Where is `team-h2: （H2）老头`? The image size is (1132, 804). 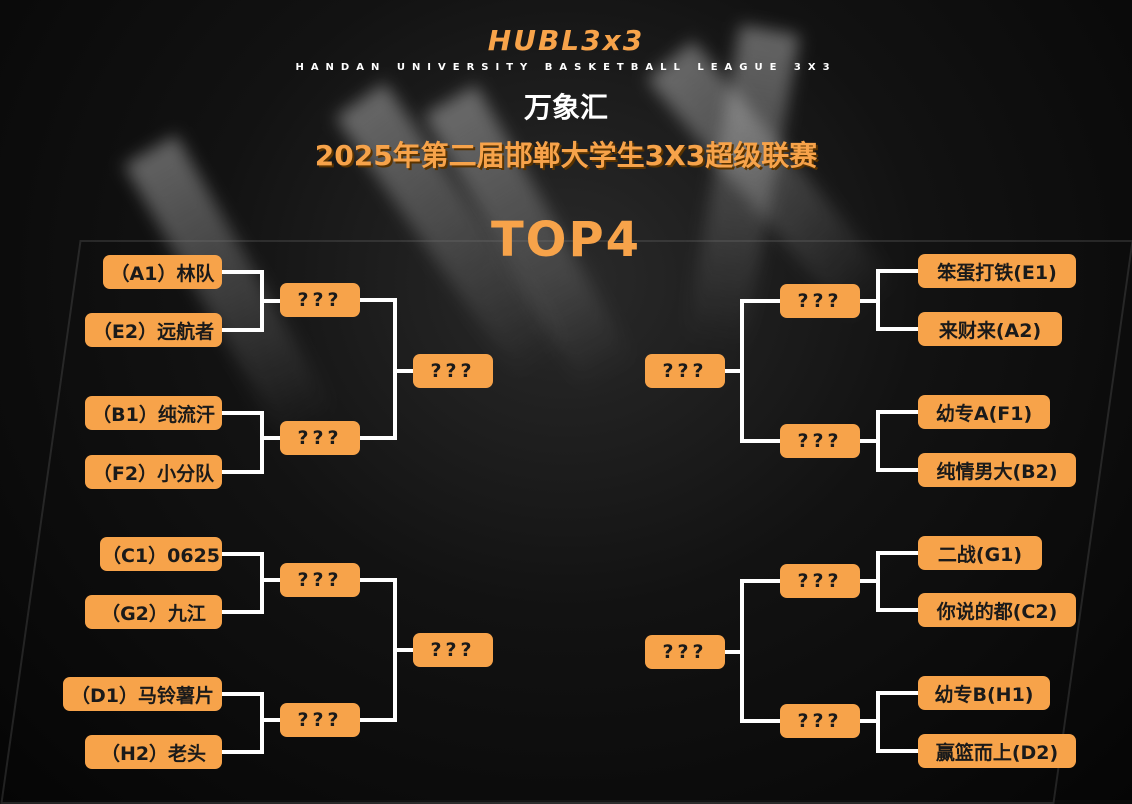
team-h2: （H2）老头 is located at coordinates (153, 752).